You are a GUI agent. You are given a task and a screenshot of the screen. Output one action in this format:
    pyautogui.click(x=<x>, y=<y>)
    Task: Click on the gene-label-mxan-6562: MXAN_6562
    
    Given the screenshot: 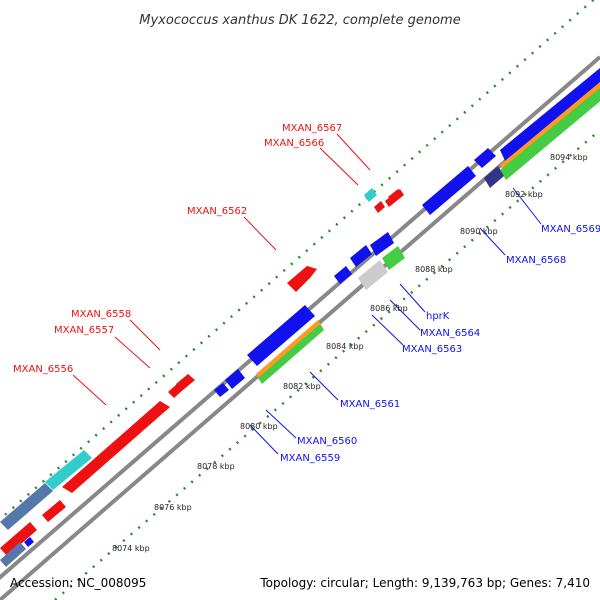 What is the action you would take?
    pyautogui.click(x=217, y=211)
    